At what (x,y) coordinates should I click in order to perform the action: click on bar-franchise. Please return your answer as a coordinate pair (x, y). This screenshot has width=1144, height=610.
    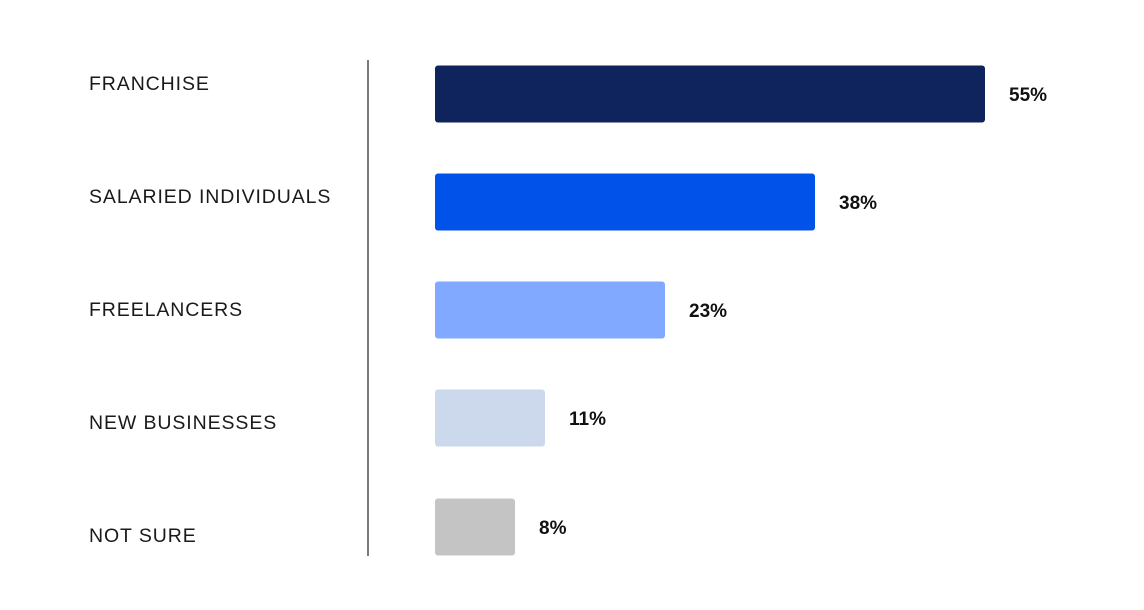
    Looking at the image, I should click on (710, 94).